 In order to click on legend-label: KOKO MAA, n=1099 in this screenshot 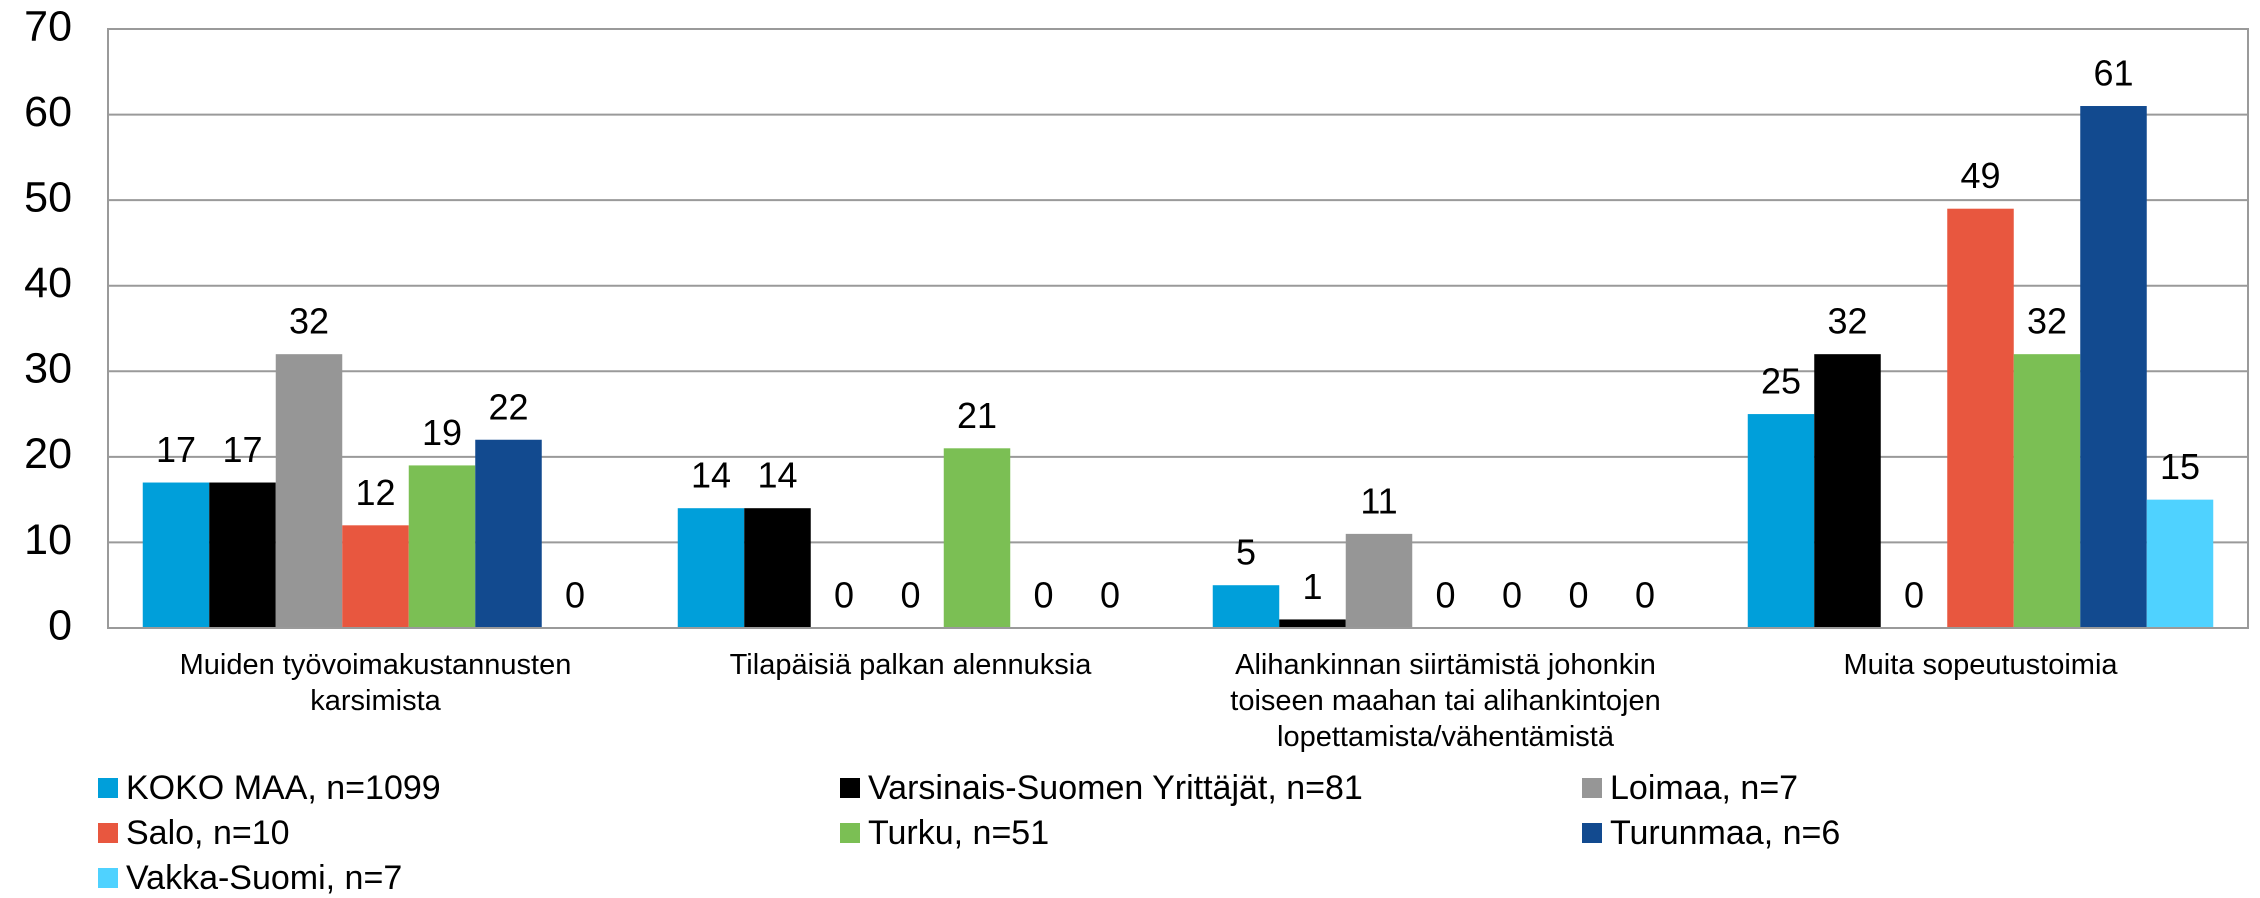, I will do `click(283, 788)`.